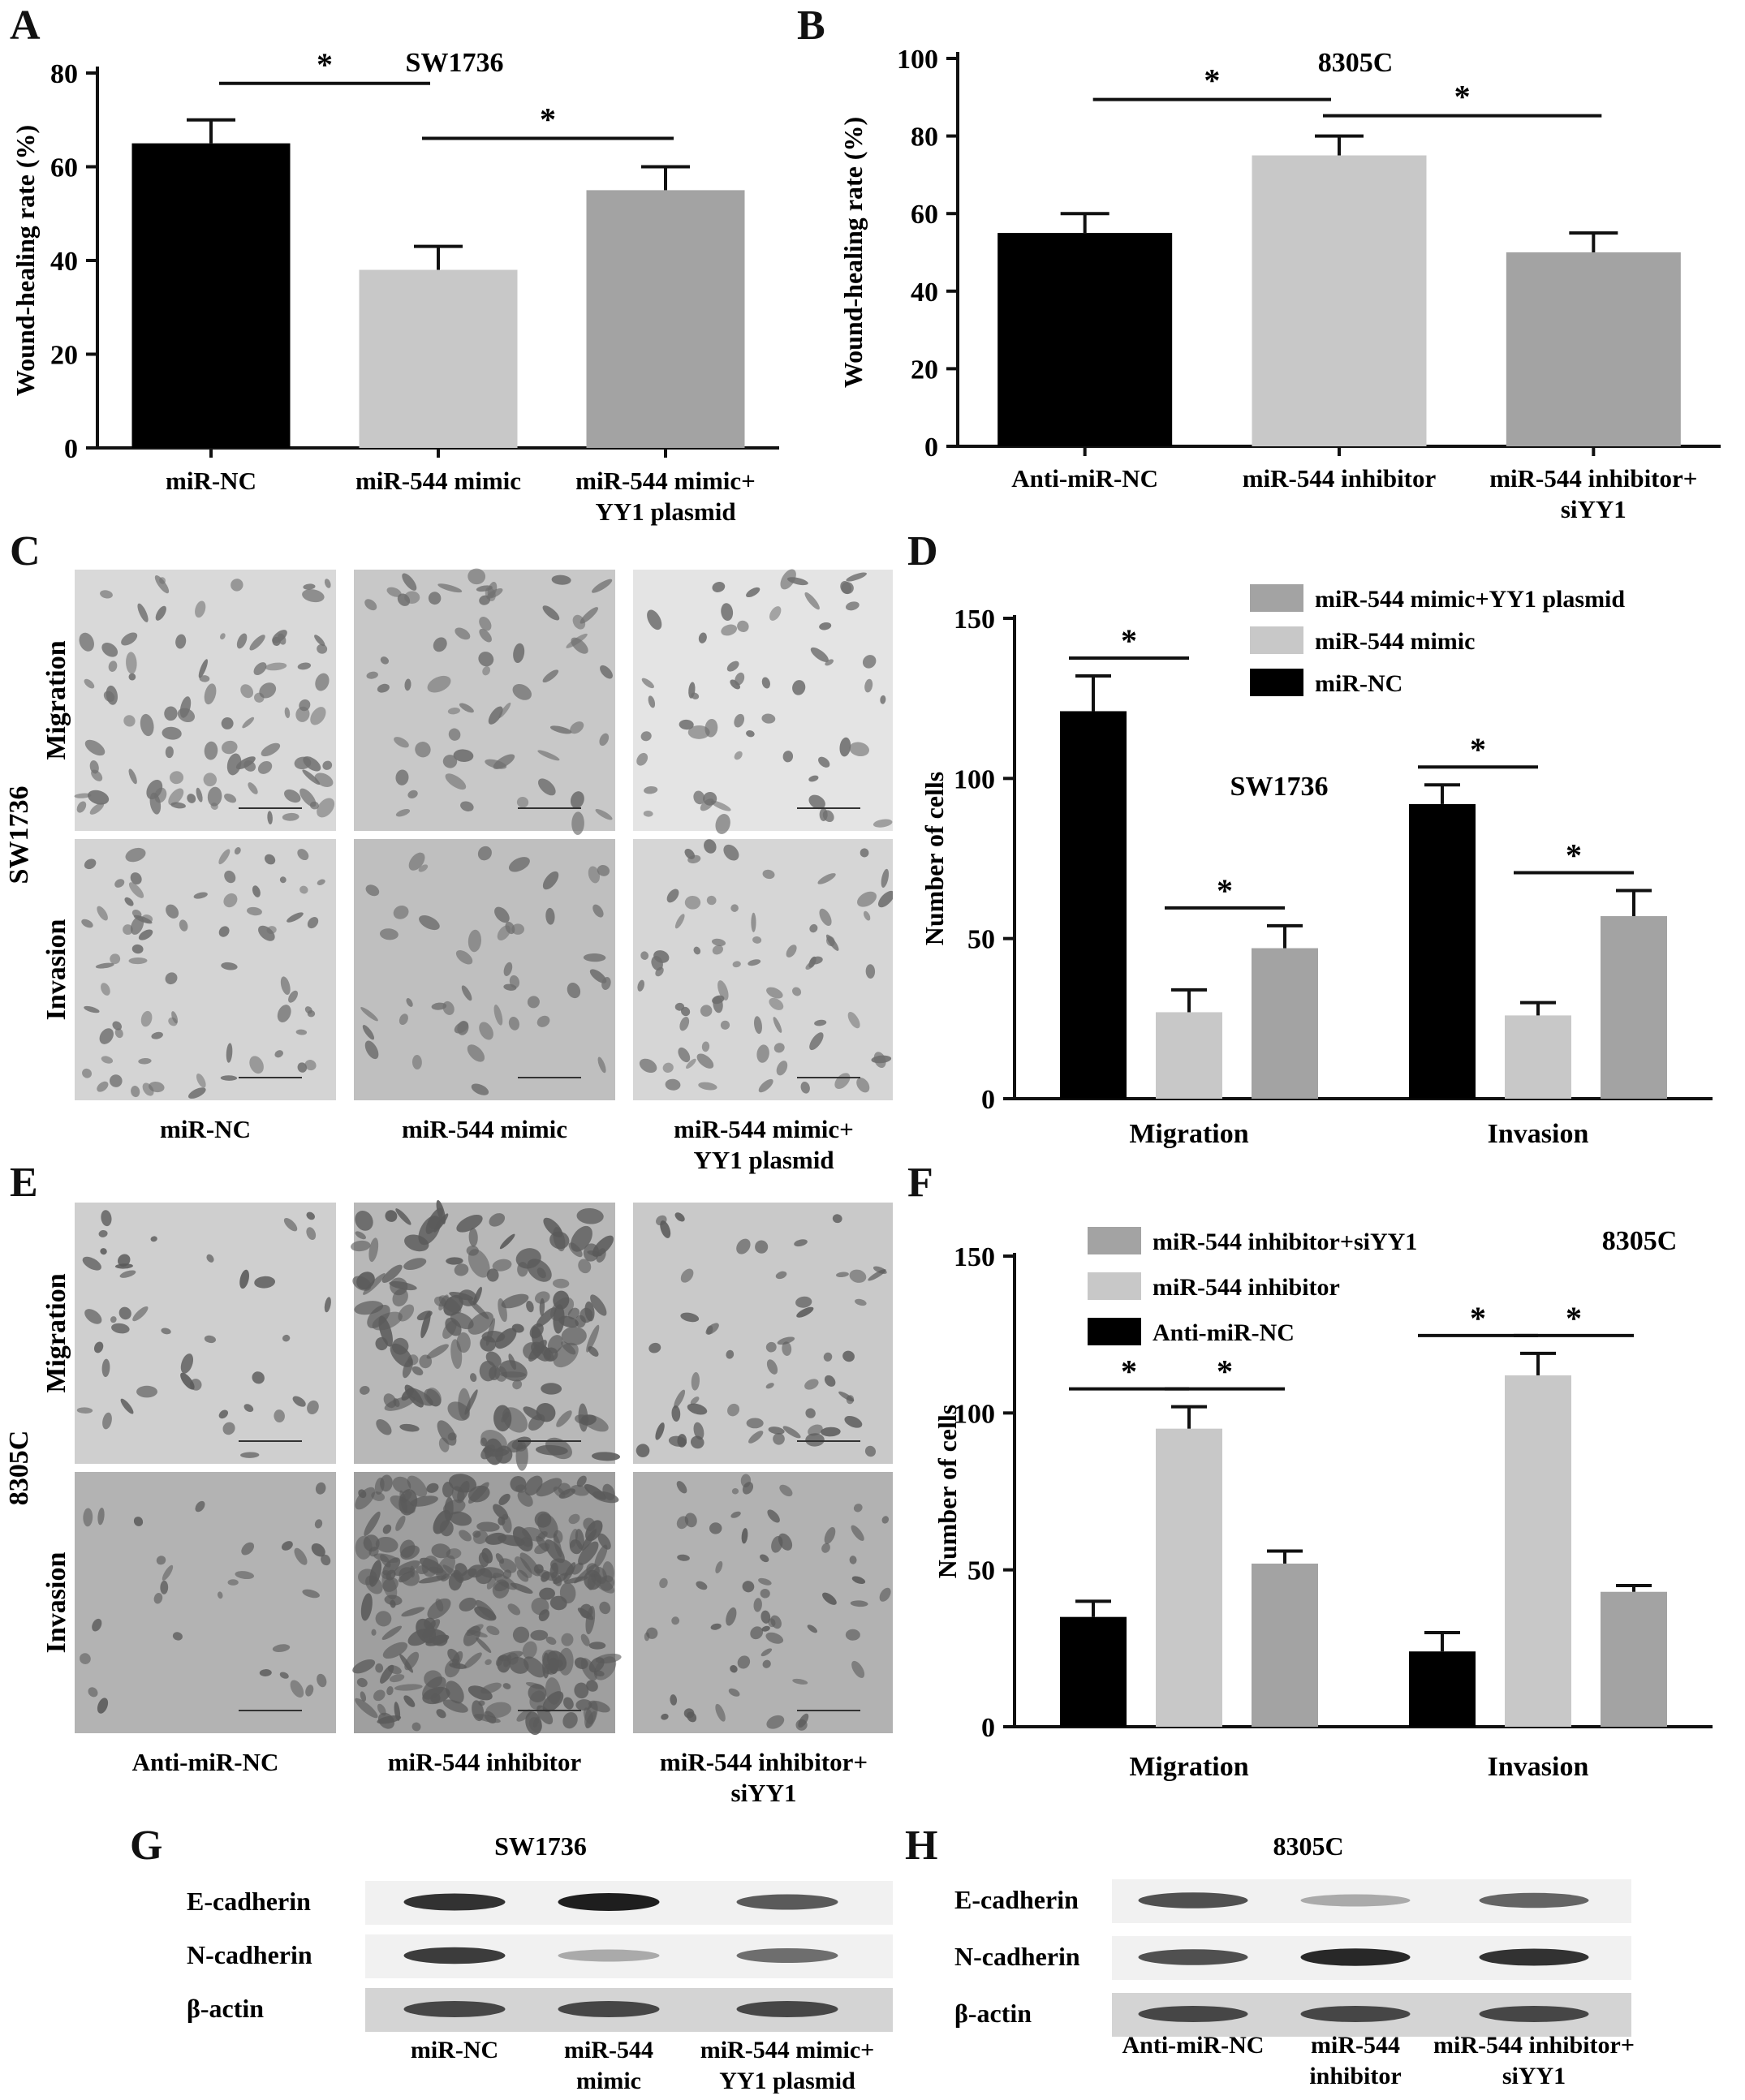 Image resolution: width=1745 pixels, height=2100 pixels. I want to click on blot-lane-label: miR-544, so click(608, 2050).